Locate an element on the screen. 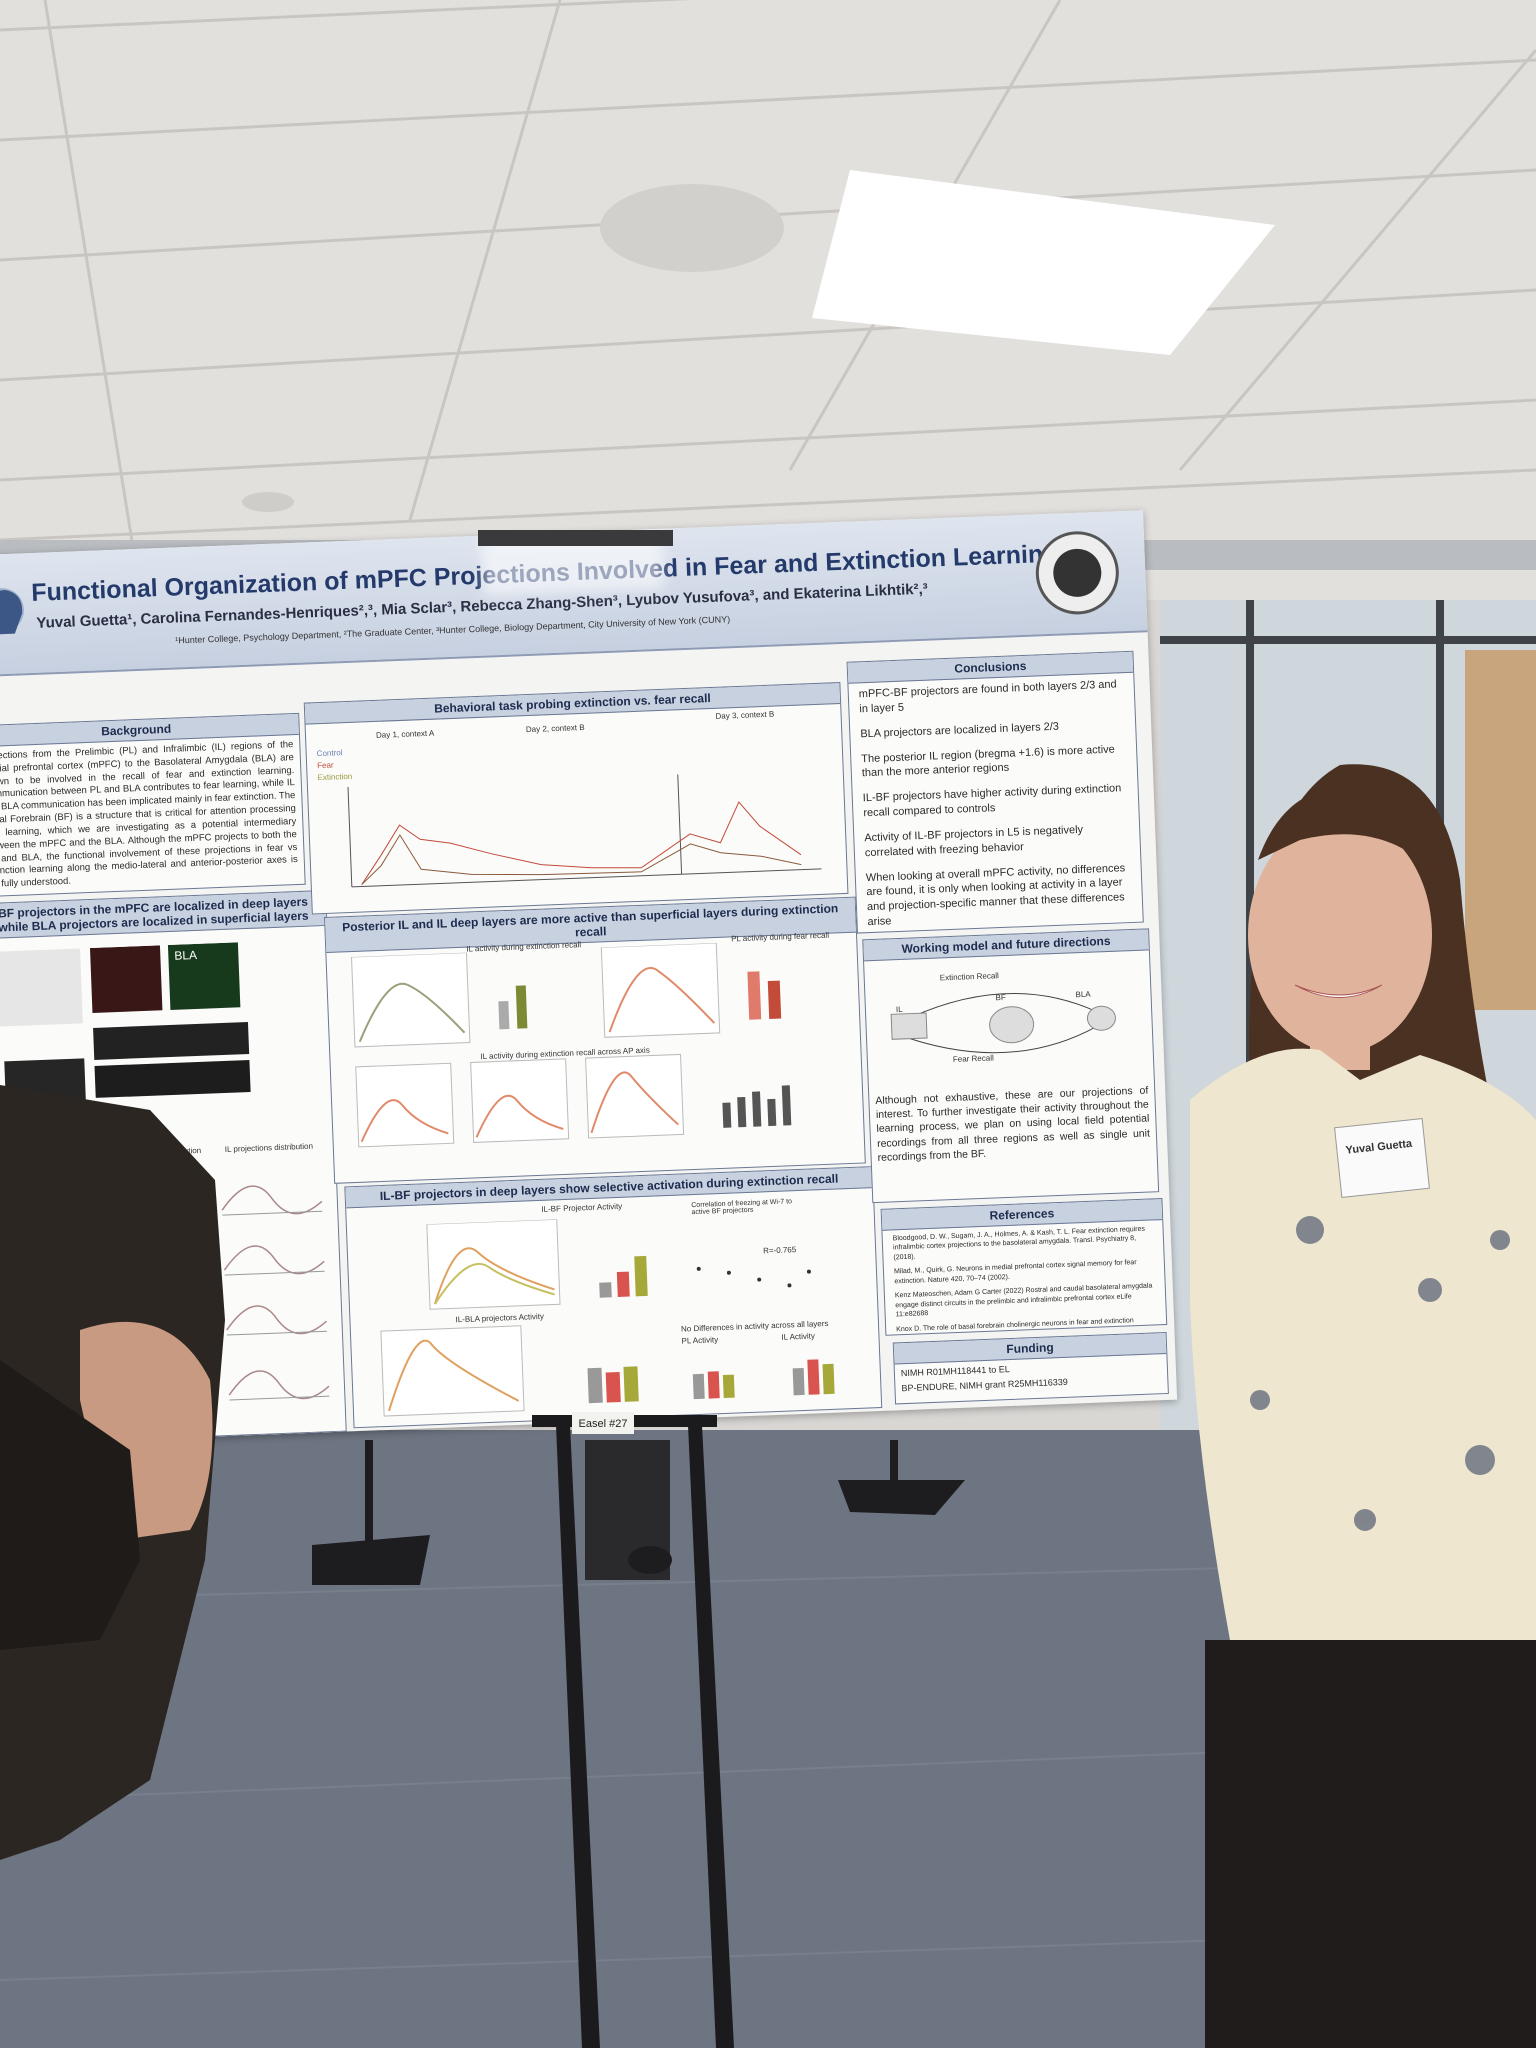 Image resolution: width=1536 pixels, height=2048 pixels. smile is located at coordinates (1338, 991).